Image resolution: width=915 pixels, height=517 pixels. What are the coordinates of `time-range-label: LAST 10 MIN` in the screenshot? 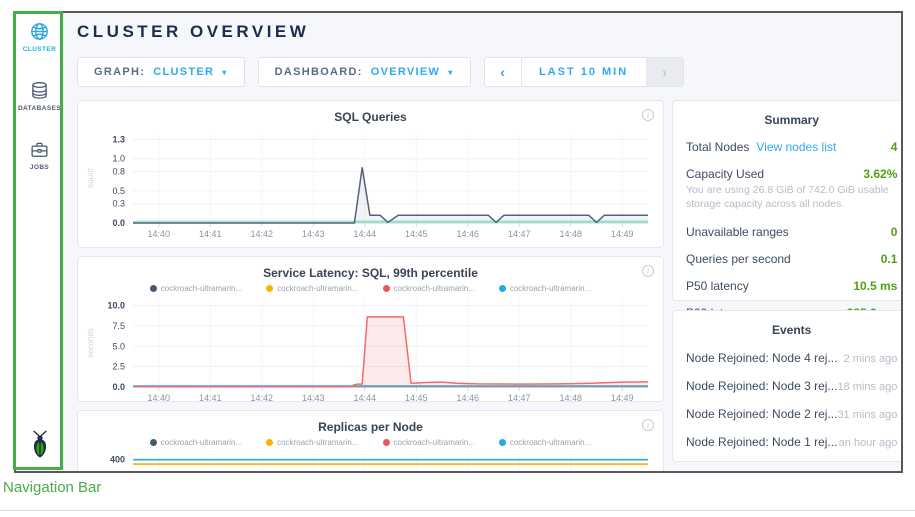 It's located at (583, 72).